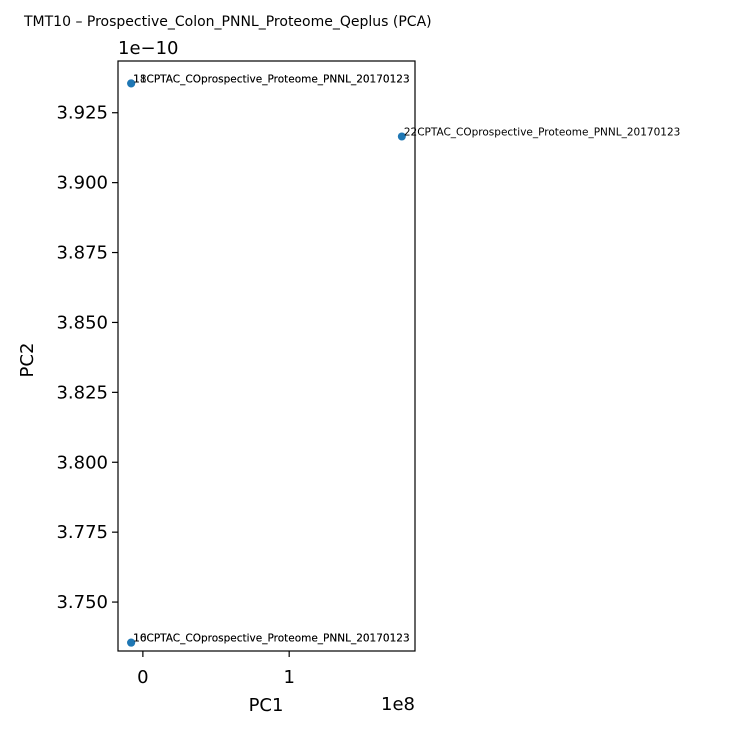  Describe the element at coordinates (82, 253) in the screenshot. I see `y-tick-label: 3.875` at that location.